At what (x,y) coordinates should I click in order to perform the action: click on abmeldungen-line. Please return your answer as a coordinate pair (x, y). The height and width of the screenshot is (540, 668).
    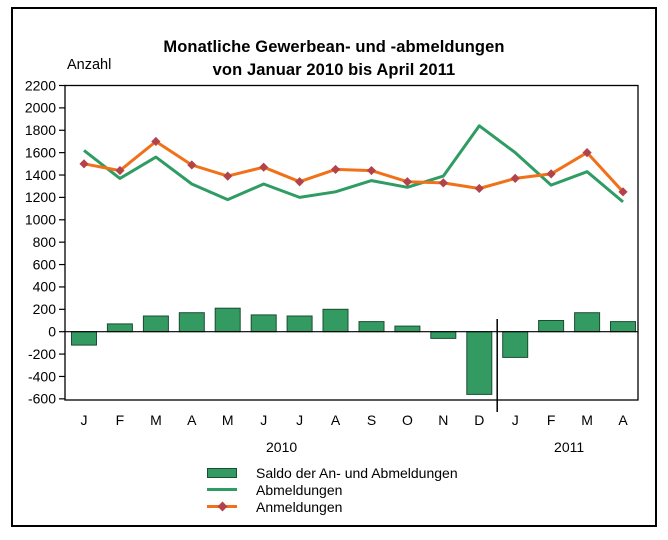
    Looking at the image, I should click on (353, 164).